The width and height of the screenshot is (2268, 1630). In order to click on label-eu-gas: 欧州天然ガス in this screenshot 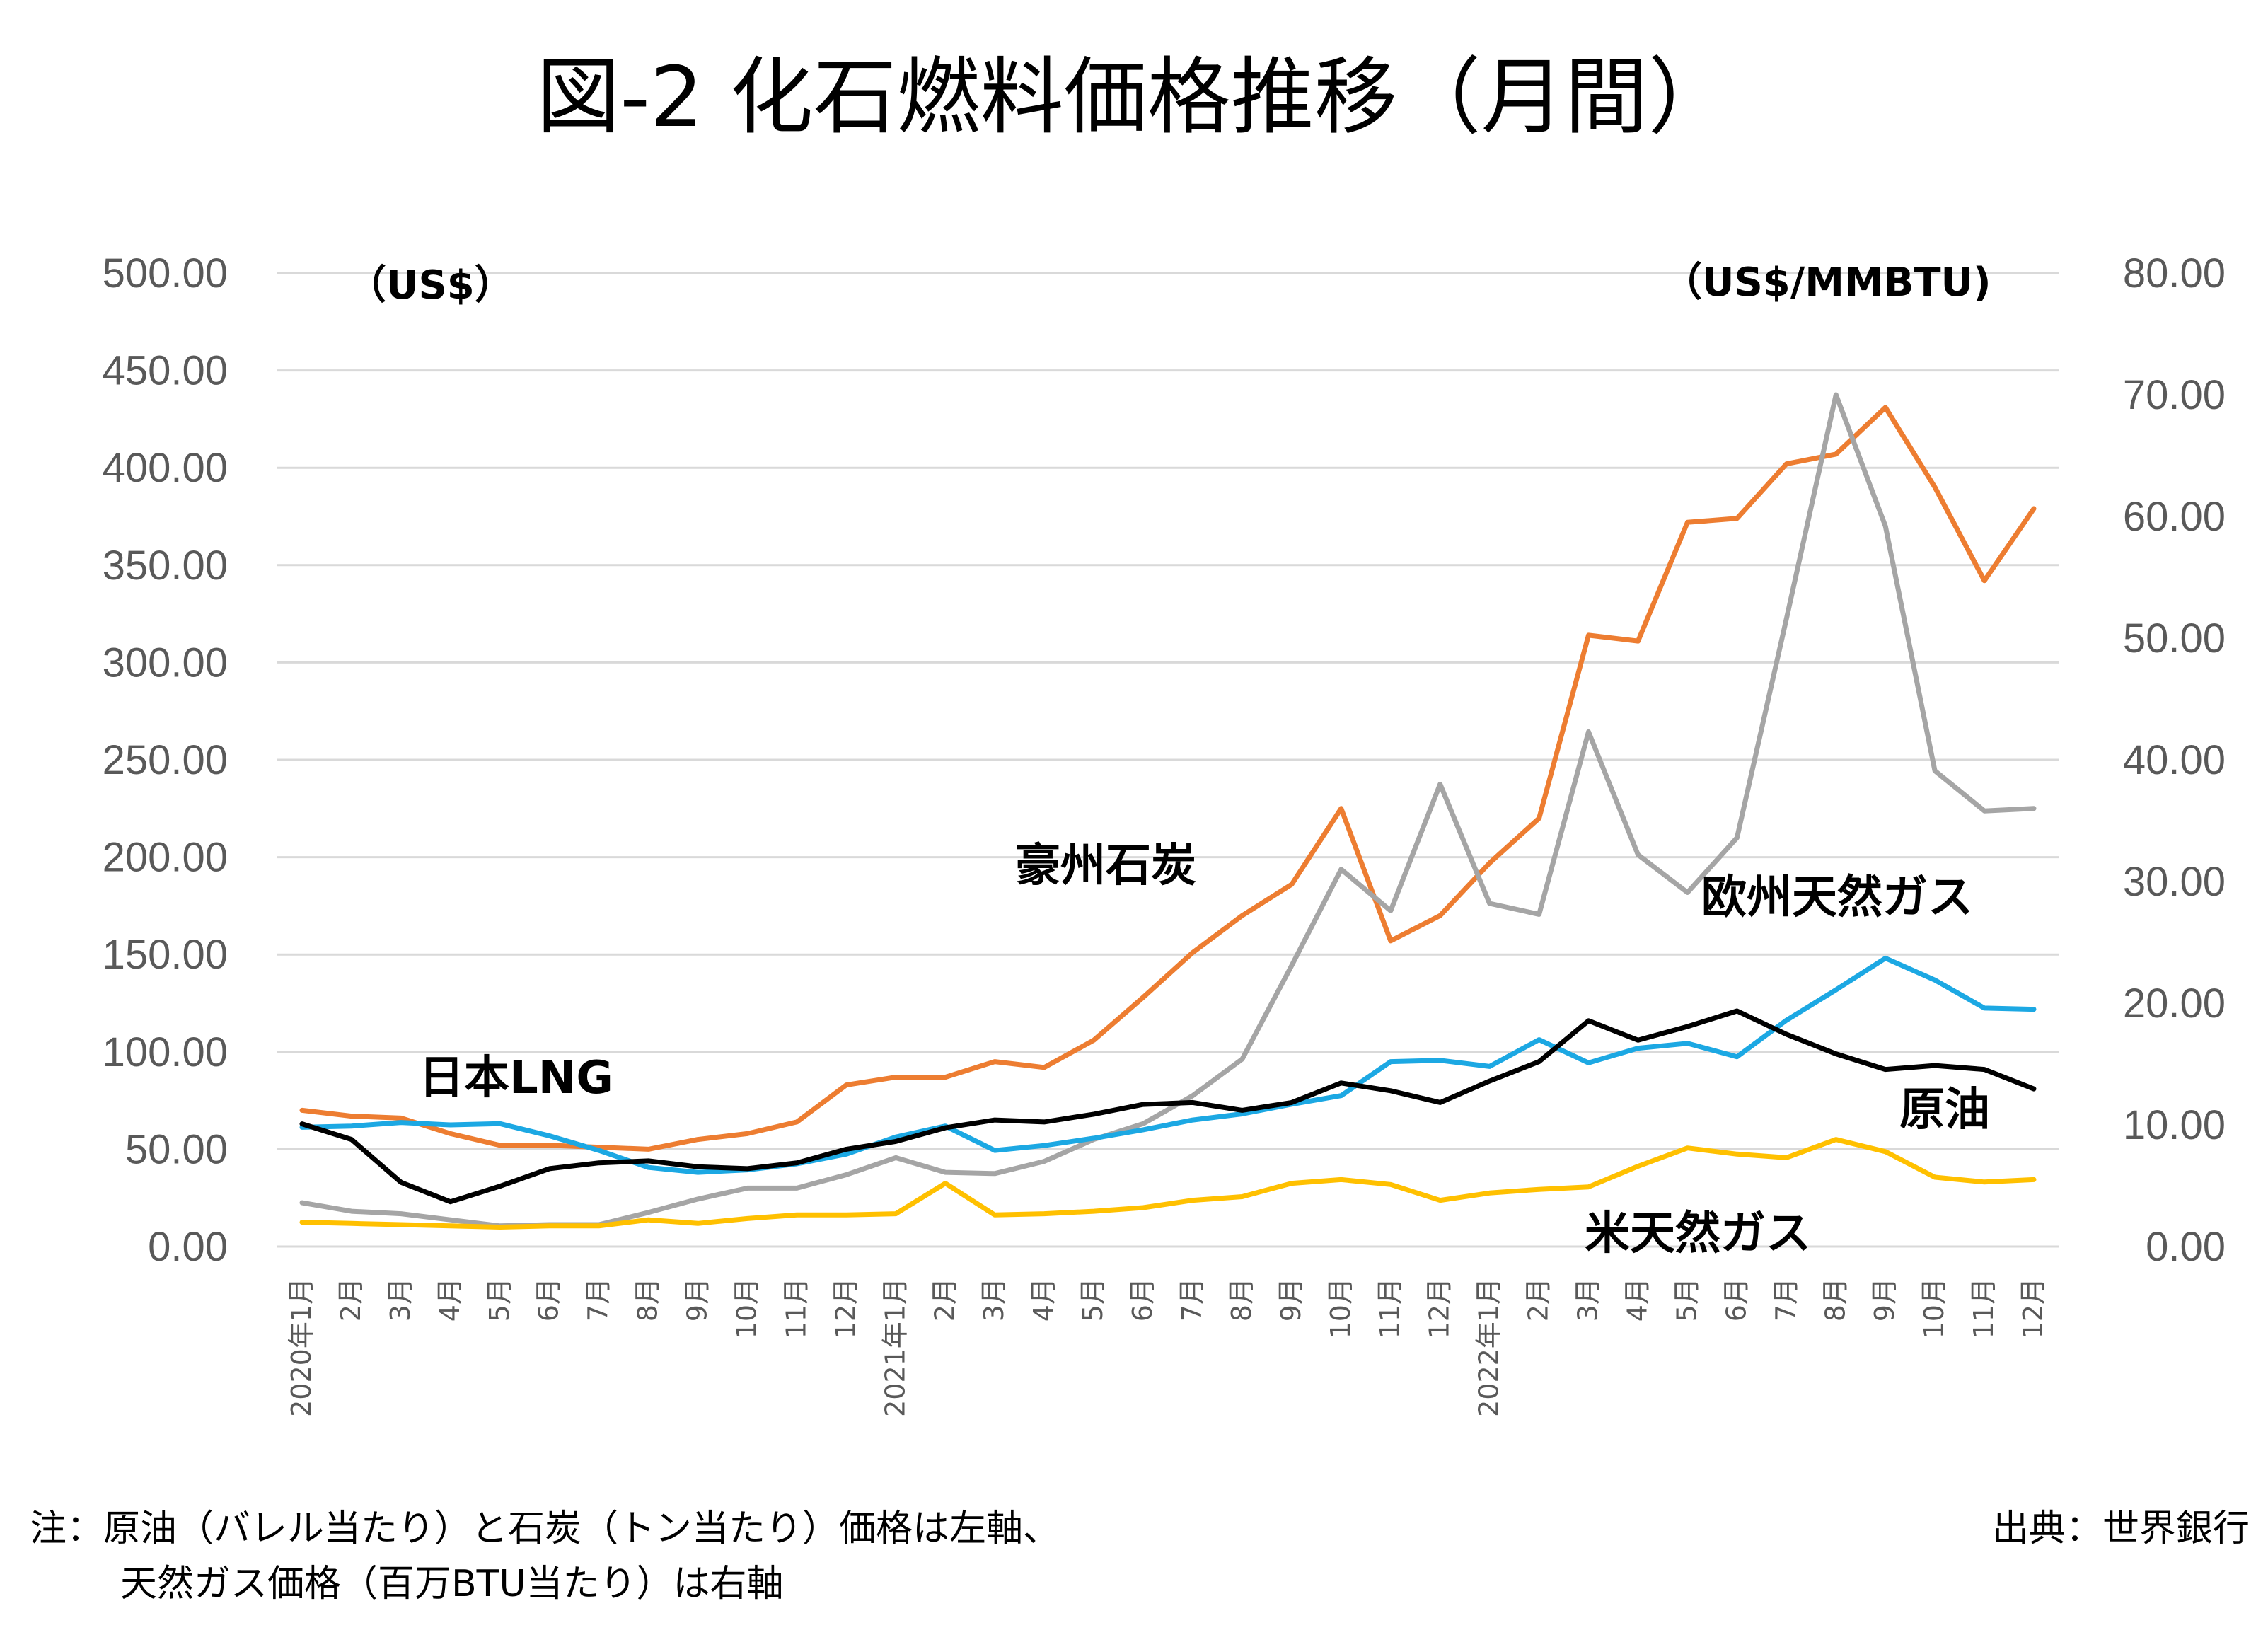, I will do `click(1837, 898)`.